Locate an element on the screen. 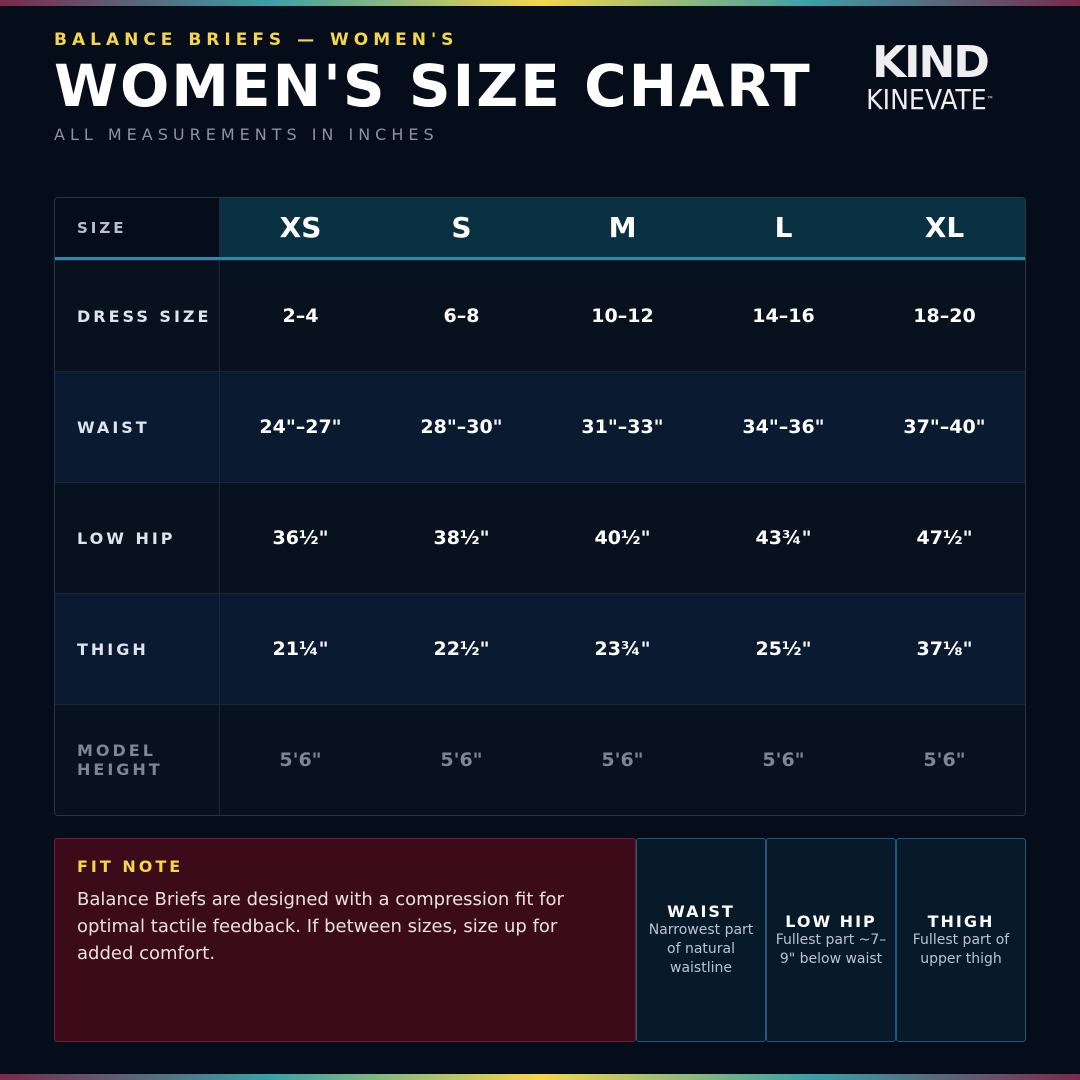 This screenshot has height=1080, width=1080. guide-card: LOW HIP Fullest part ~7–9" below waist is located at coordinates (831, 940).